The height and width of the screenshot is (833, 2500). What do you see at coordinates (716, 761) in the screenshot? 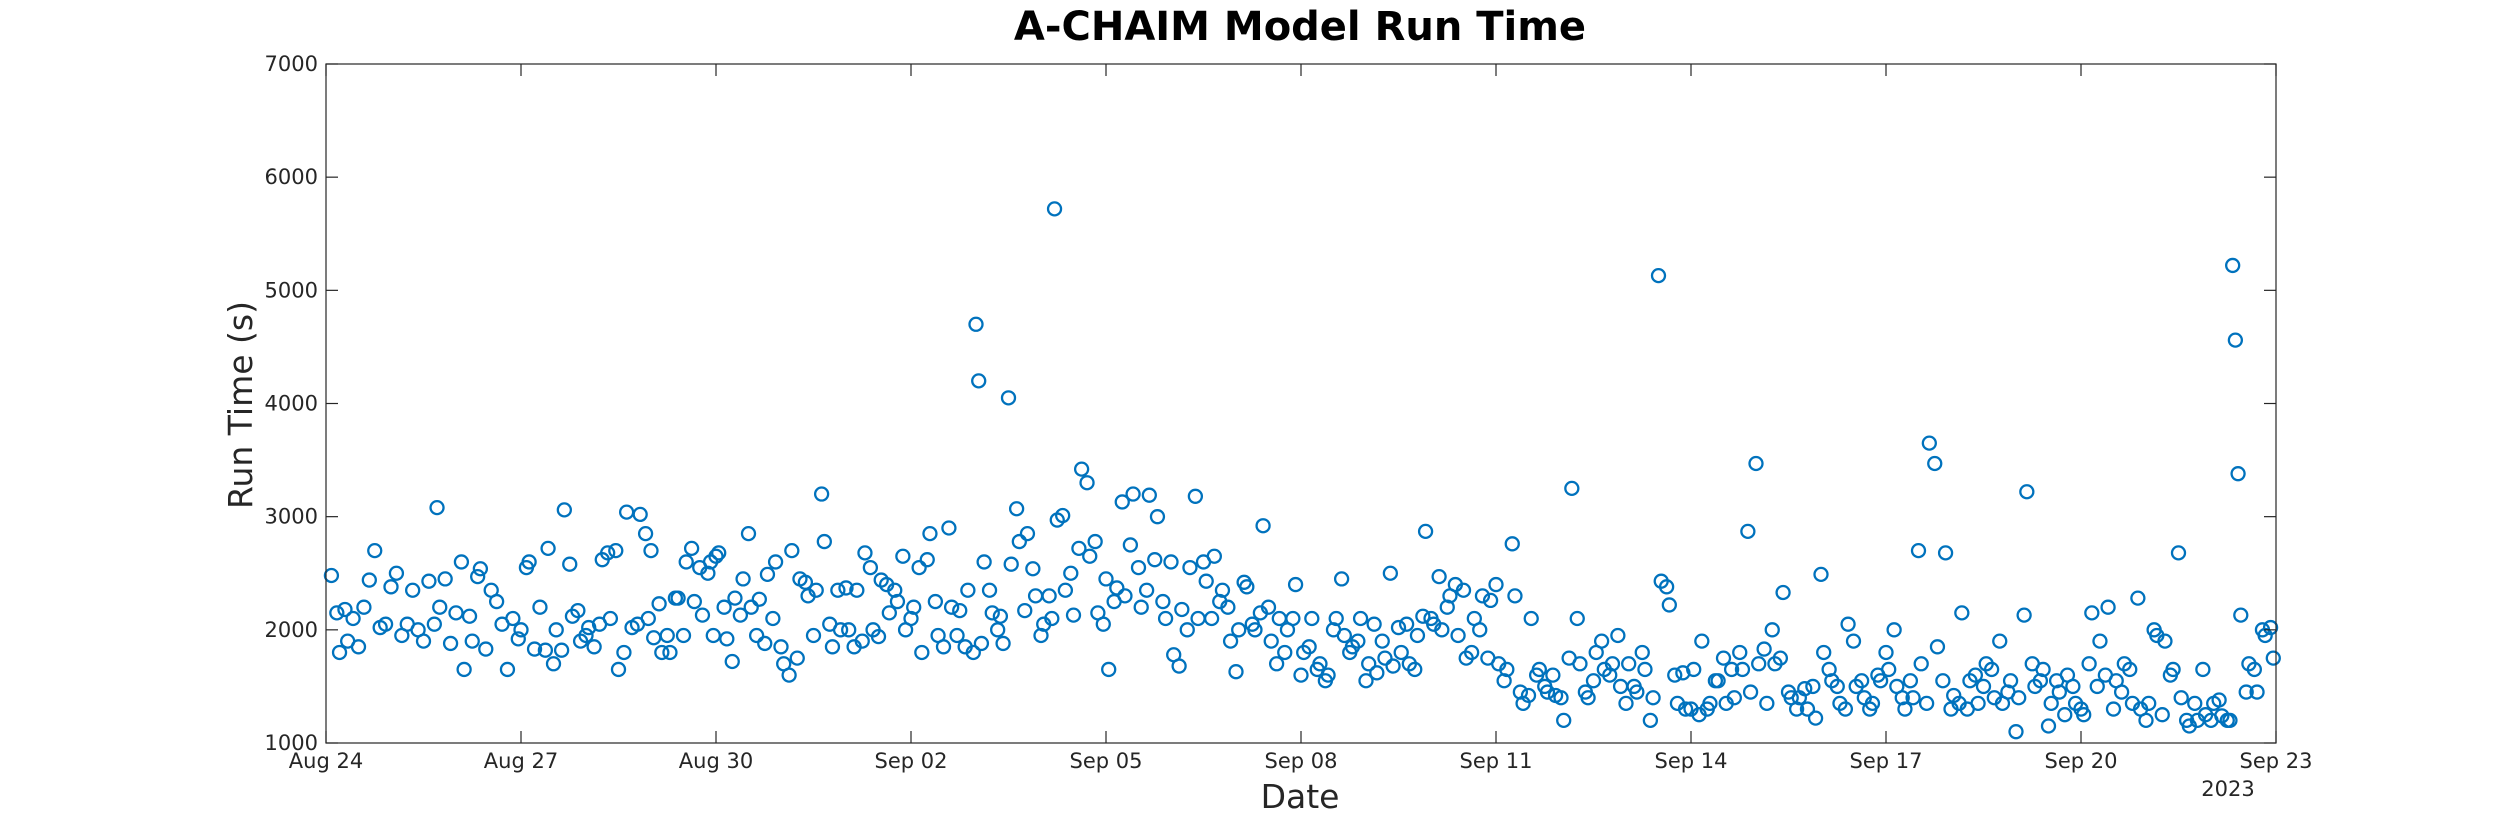
I see `x-tick-label: Aug 30` at bounding box center [716, 761].